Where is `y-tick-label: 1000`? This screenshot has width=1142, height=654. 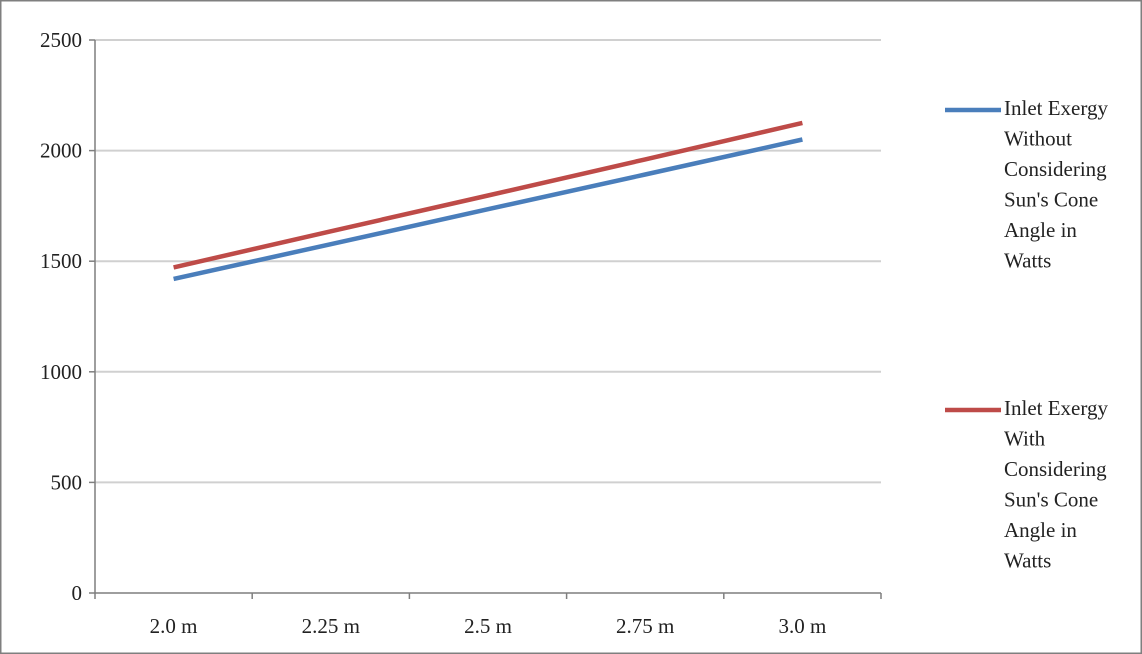
y-tick-label: 1000 is located at coordinates (61, 372).